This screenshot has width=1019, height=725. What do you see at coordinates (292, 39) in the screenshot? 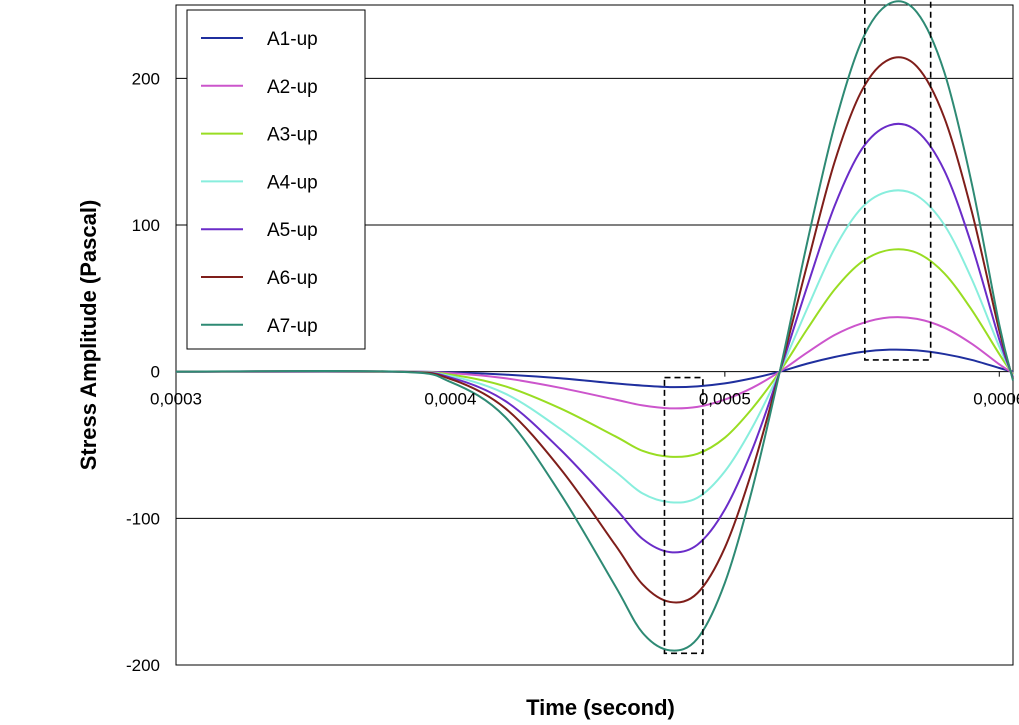
I see `legend-label: A1-up` at bounding box center [292, 39].